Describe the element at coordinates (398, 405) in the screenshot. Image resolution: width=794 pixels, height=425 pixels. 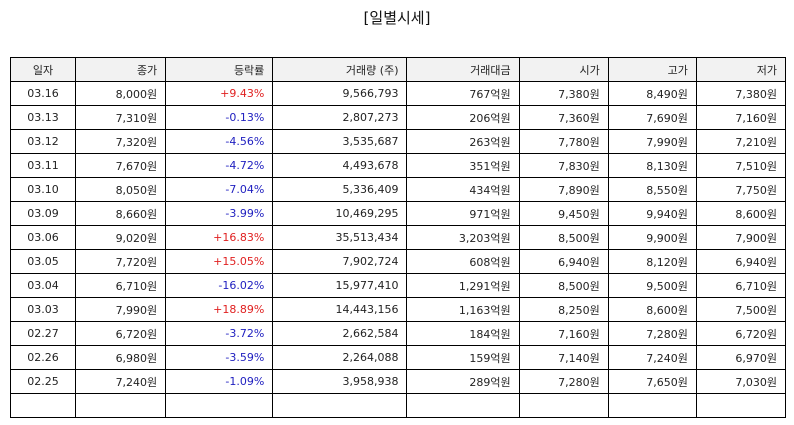
I see `empty-table-row` at that location.